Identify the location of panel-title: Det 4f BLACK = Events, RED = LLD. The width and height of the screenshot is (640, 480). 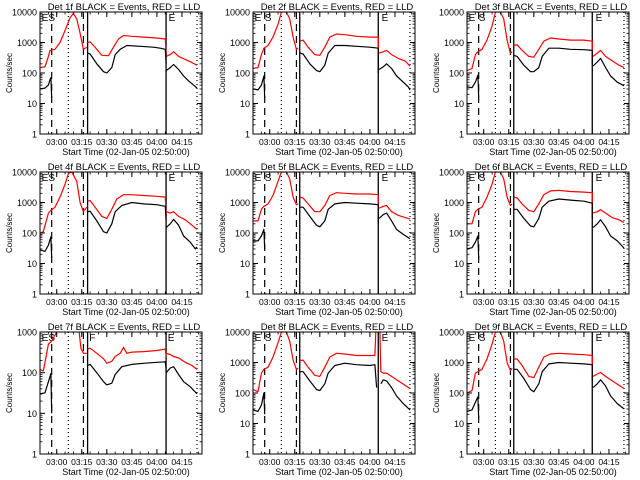
(124, 167).